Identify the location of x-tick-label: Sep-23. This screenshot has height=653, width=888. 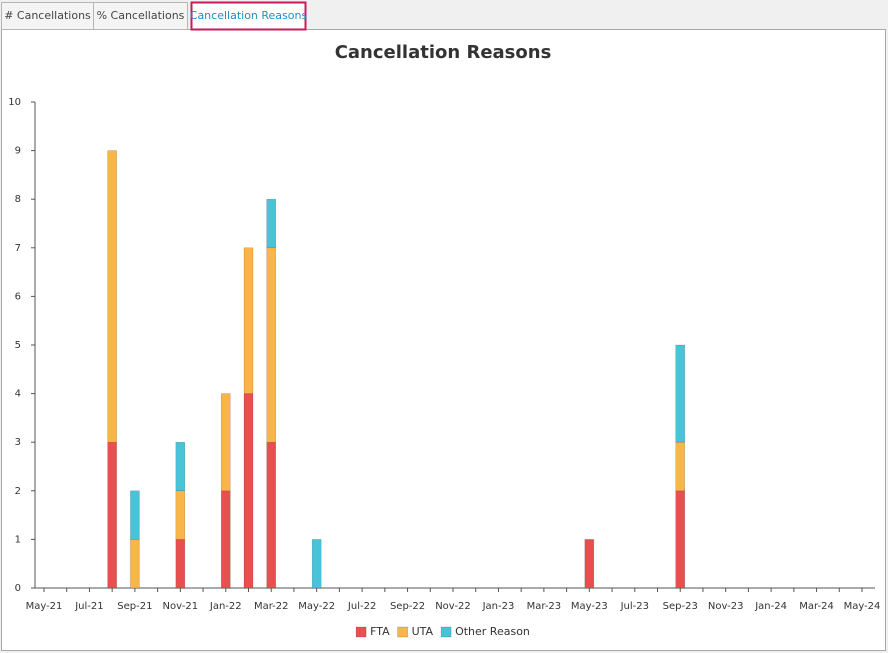
(680, 606).